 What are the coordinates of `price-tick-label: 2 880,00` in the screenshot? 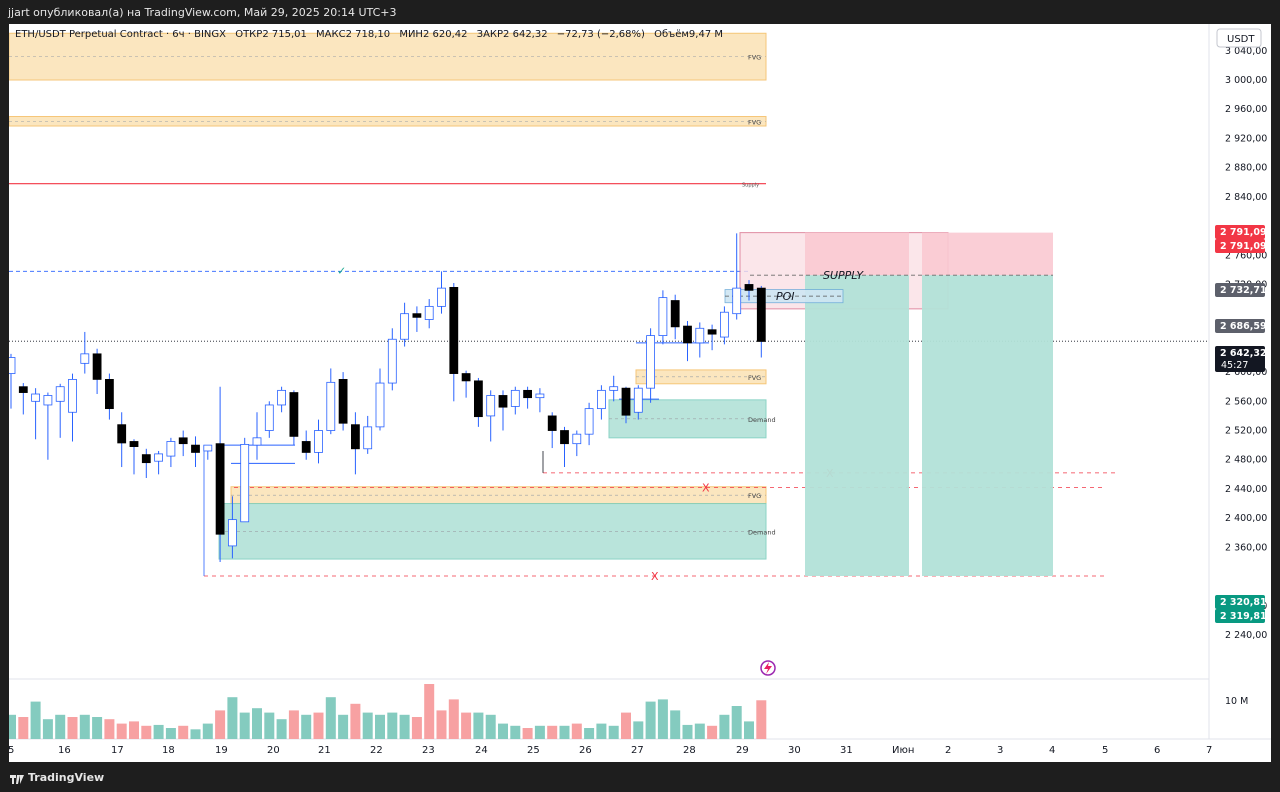 It's located at (1246, 168).